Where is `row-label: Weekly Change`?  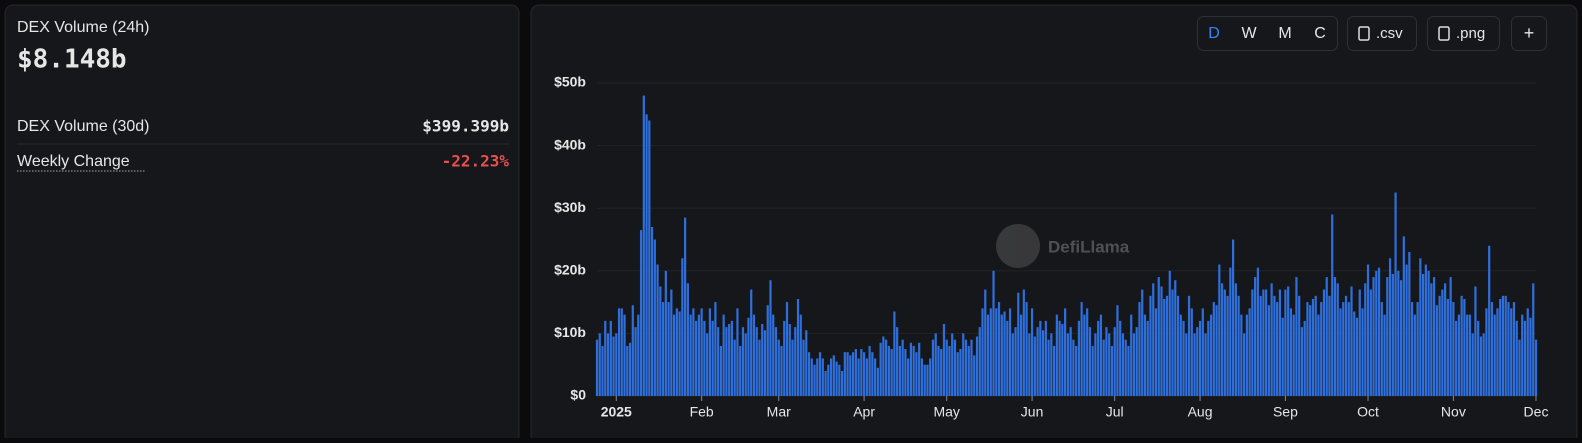
row-label: Weekly Change is located at coordinates (73, 161).